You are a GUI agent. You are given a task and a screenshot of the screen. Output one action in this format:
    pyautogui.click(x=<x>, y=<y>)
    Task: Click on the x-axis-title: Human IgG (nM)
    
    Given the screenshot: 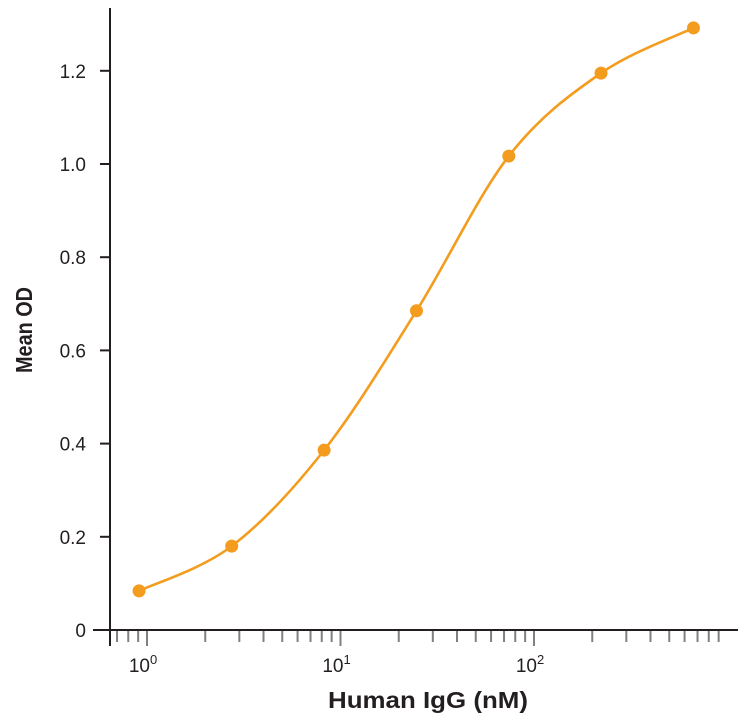 What is the action you would take?
    pyautogui.click(x=428, y=700)
    